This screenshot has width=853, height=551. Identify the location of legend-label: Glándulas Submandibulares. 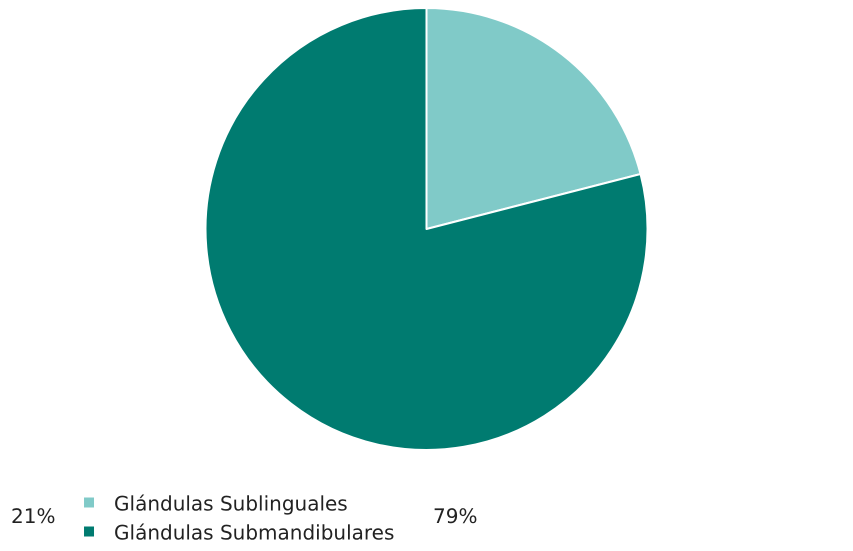
(254, 532).